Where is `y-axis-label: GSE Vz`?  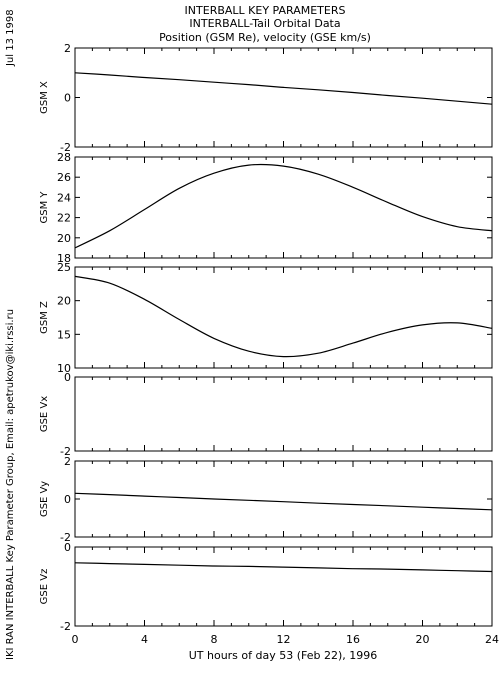
y-axis-label: GSE Vz is located at coordinates (44, 587).